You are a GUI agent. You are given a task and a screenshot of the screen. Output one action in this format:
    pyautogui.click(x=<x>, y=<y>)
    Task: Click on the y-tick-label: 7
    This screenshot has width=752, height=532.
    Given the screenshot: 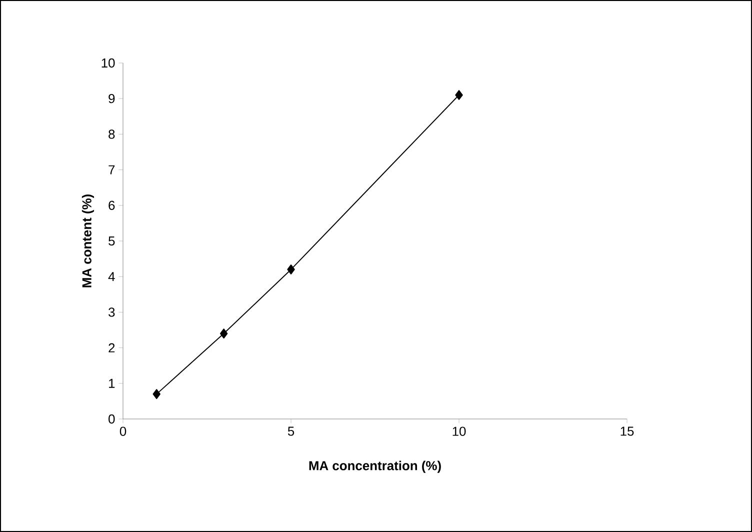 What is the action you would take?
    pyautogui.click(x=111, y=169)
    